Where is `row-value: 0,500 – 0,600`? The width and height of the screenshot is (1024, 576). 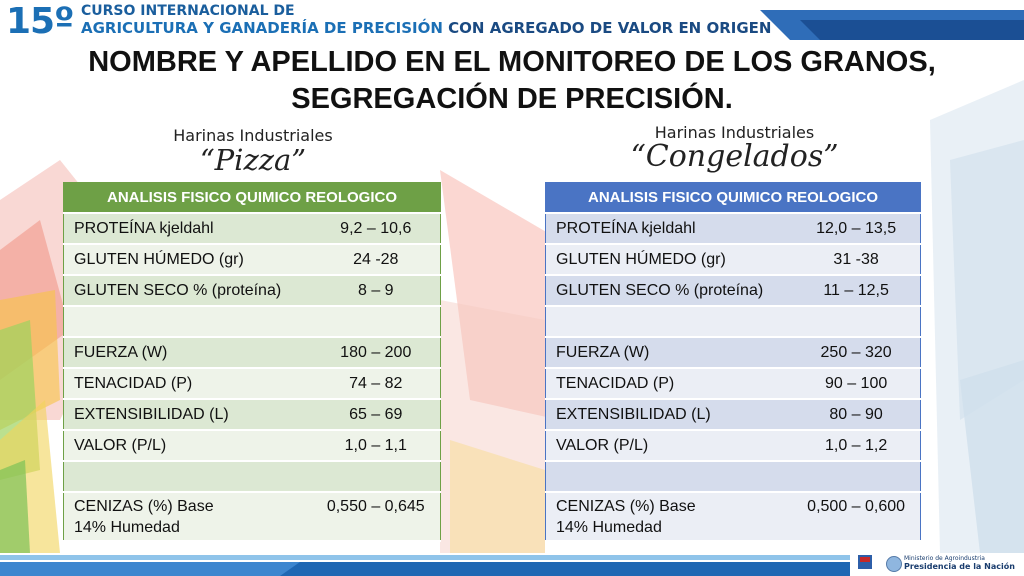
row-value: 0,500 – 0,600 is located at coordinates (856, 517).